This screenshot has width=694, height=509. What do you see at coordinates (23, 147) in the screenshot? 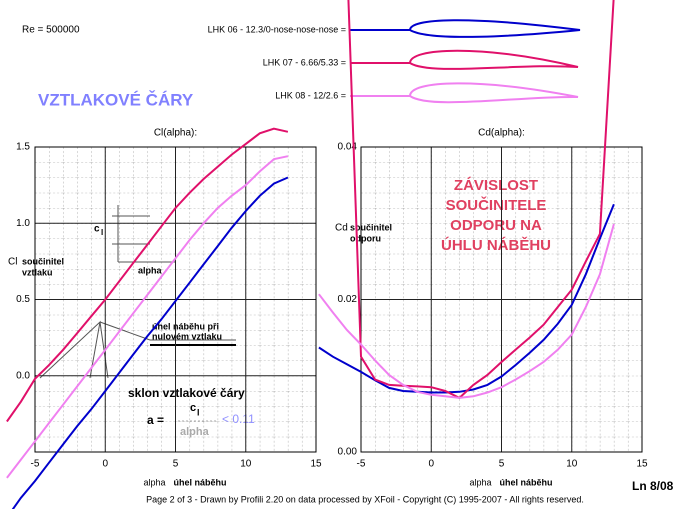
I see `y-tick-label: 1.5` at bounding box center [23, 147].